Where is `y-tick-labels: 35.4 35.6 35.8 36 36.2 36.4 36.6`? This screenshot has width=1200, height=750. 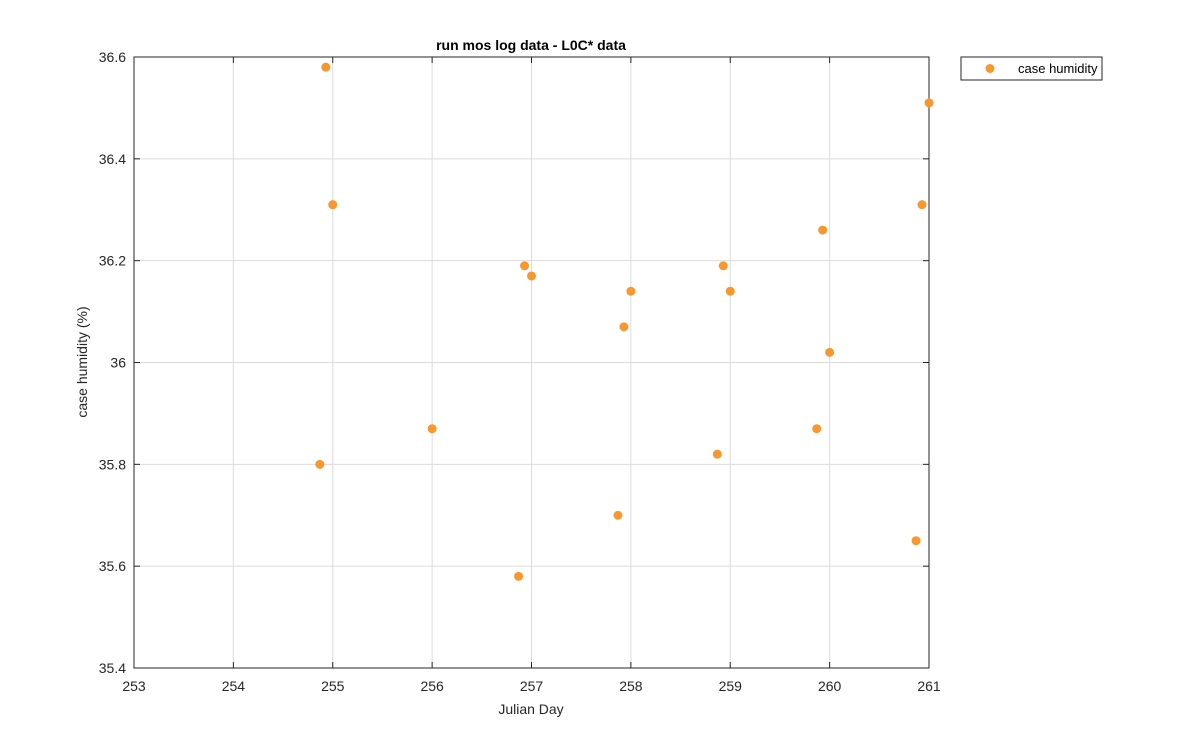
y-tick-labels: 35.4 35.6 35.8 36 36.2 36.4 36.6 is located at coordinates (112, 362).